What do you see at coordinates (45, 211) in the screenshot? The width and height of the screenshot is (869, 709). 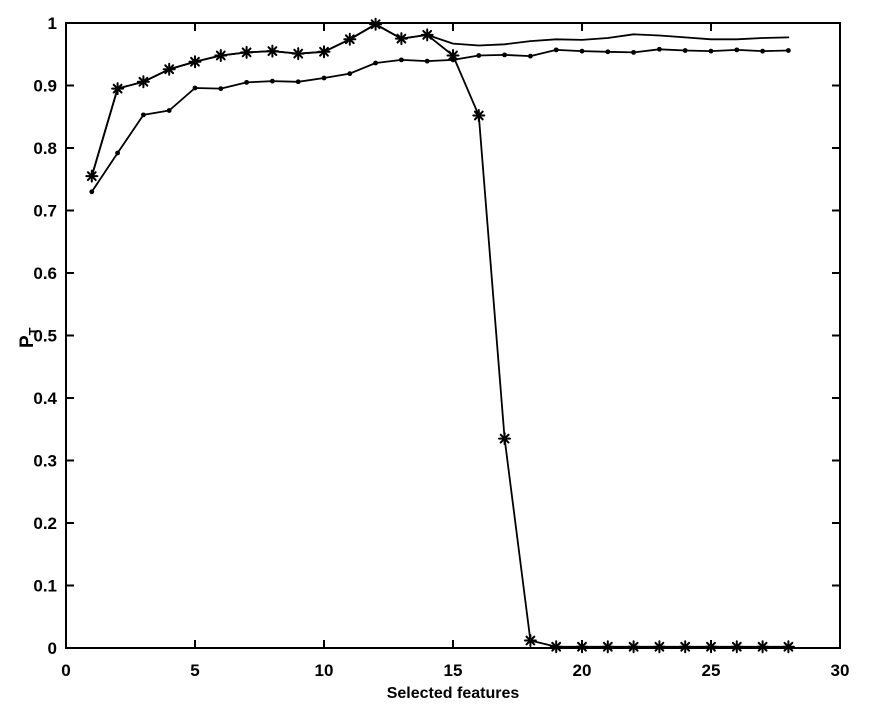 I see `y-tick-label: 0.7` at bounding box center [45, 211].